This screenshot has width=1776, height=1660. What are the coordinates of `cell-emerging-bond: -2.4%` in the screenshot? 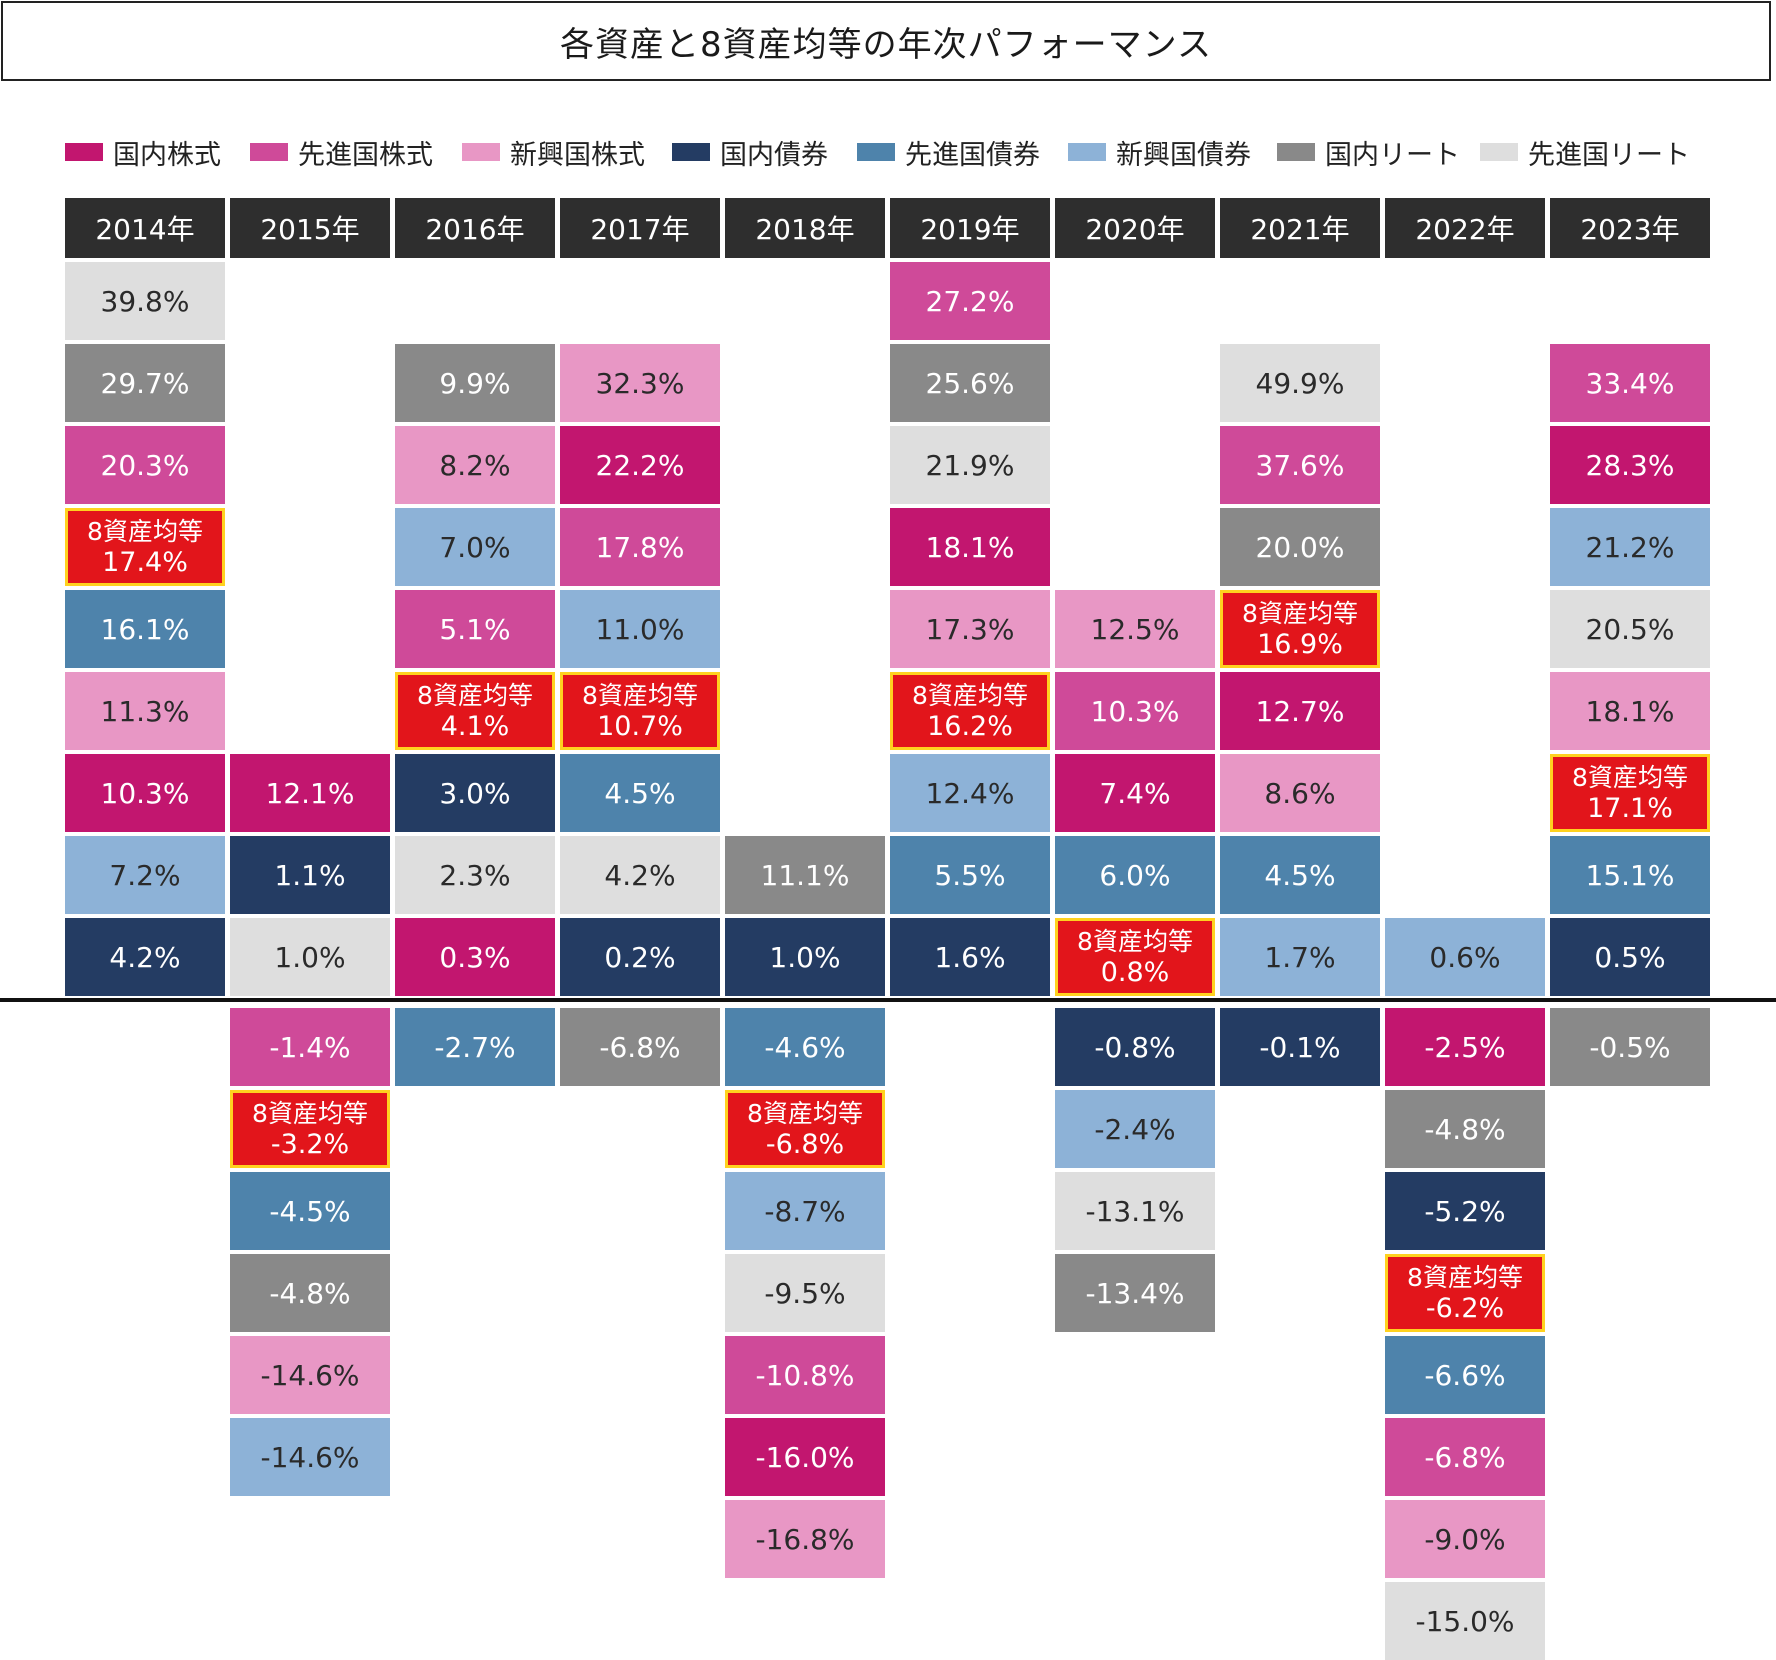 It's located at (1135, 1129).